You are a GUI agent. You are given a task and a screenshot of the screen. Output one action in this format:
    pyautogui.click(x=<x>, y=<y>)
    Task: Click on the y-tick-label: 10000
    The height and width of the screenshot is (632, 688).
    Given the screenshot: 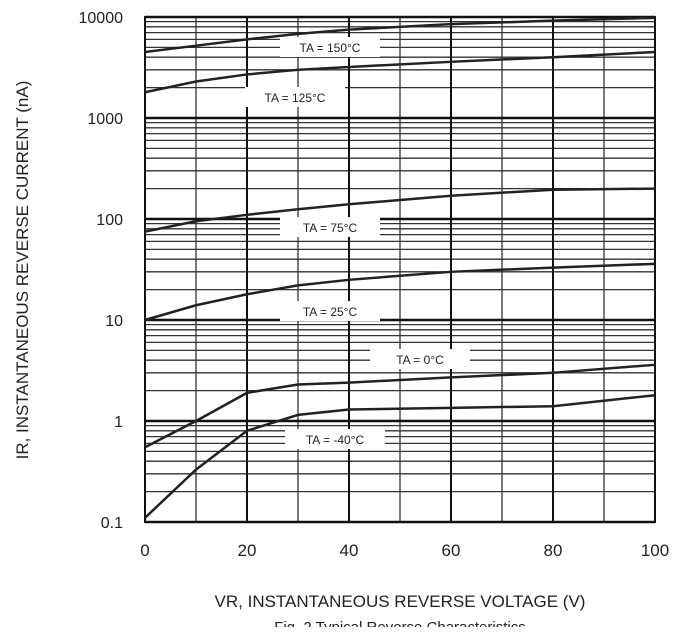 What is the action you would take?
    pyautogui.click(x=101, y=18)
    